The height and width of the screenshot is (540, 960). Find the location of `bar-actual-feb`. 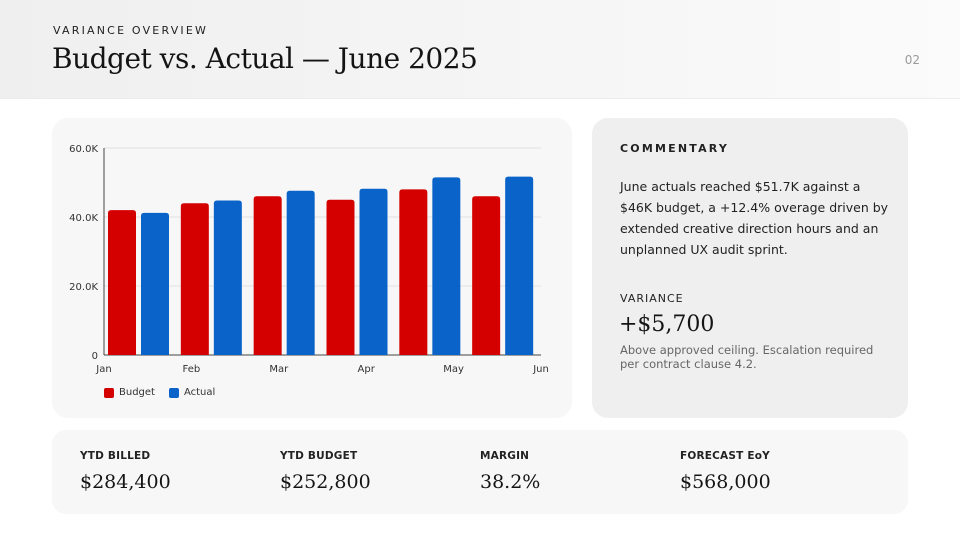

bar-actual-feb is located at coordinates (227, 277).